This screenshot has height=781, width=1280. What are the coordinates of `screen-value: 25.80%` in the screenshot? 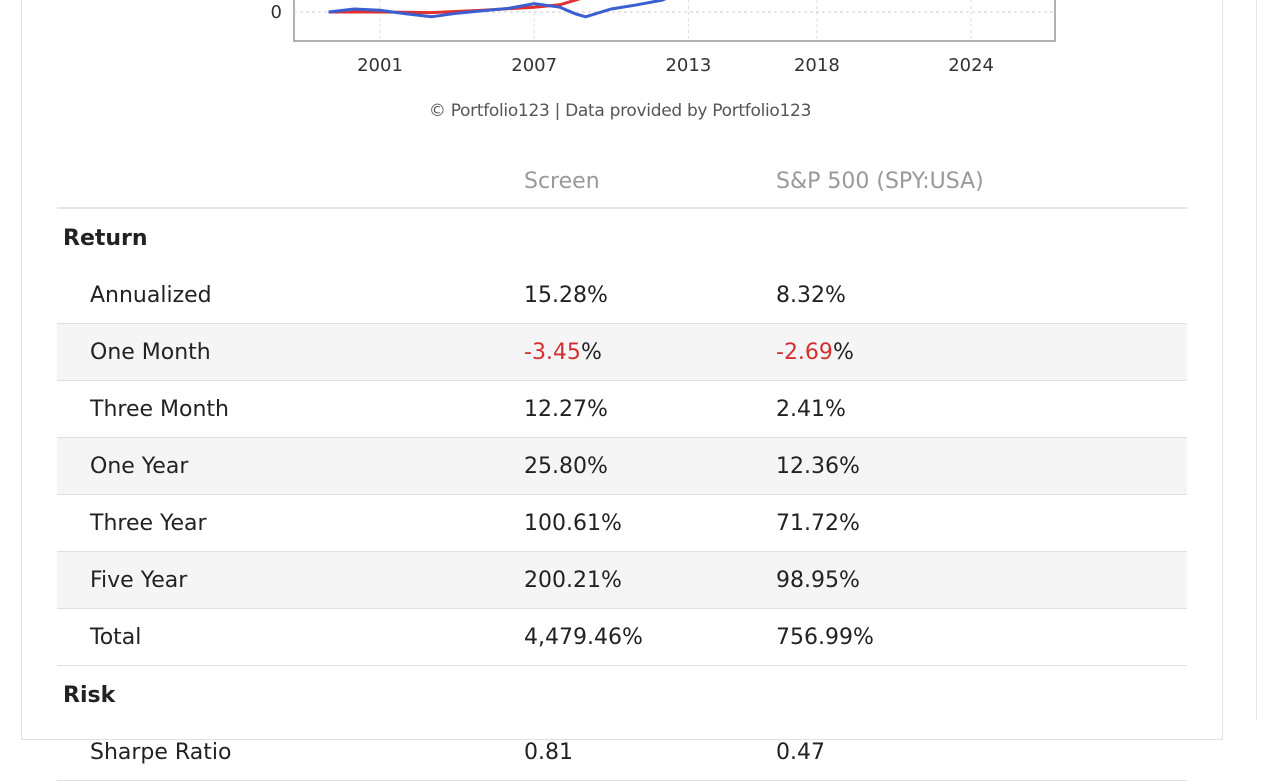 It's located at (649, 466).